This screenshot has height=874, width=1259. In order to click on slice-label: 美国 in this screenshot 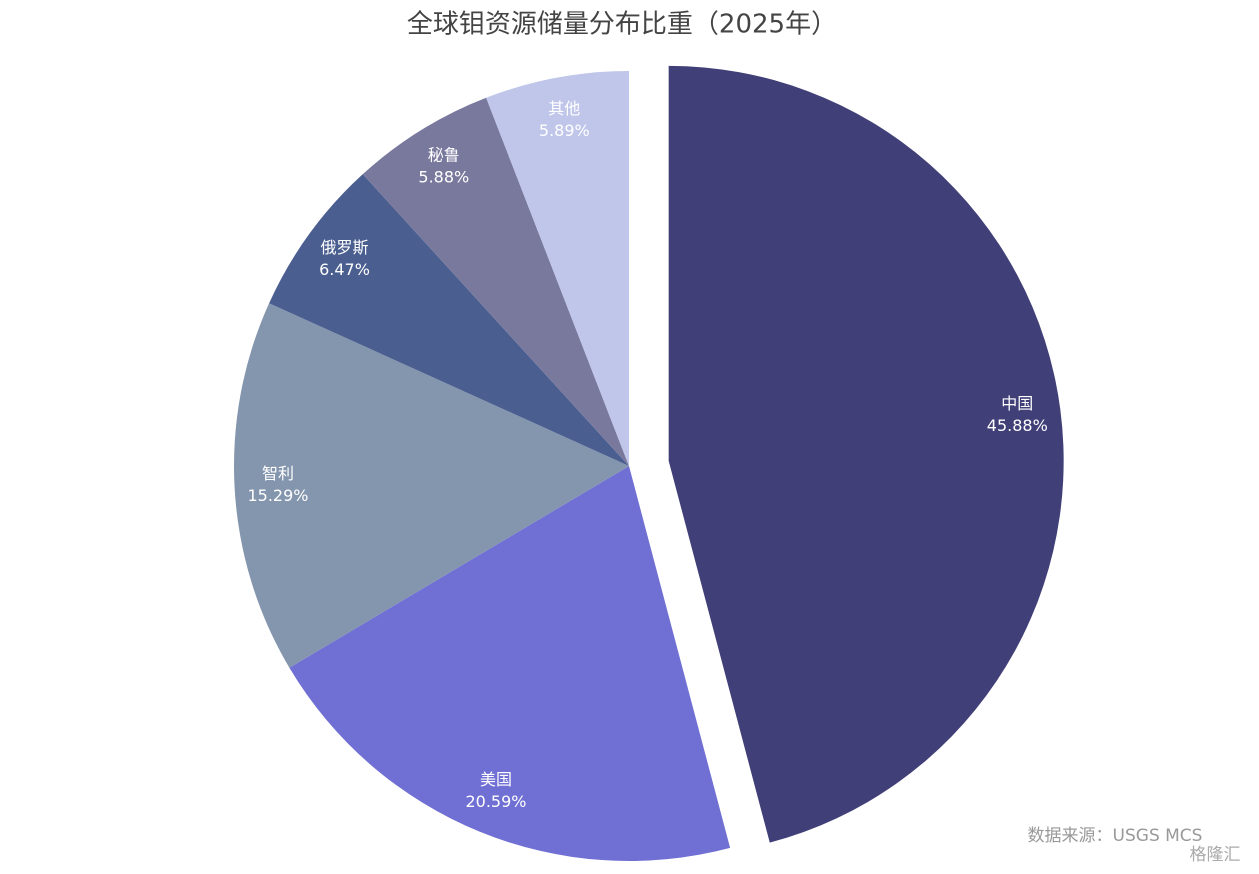, I will do `click(496, 779)`.